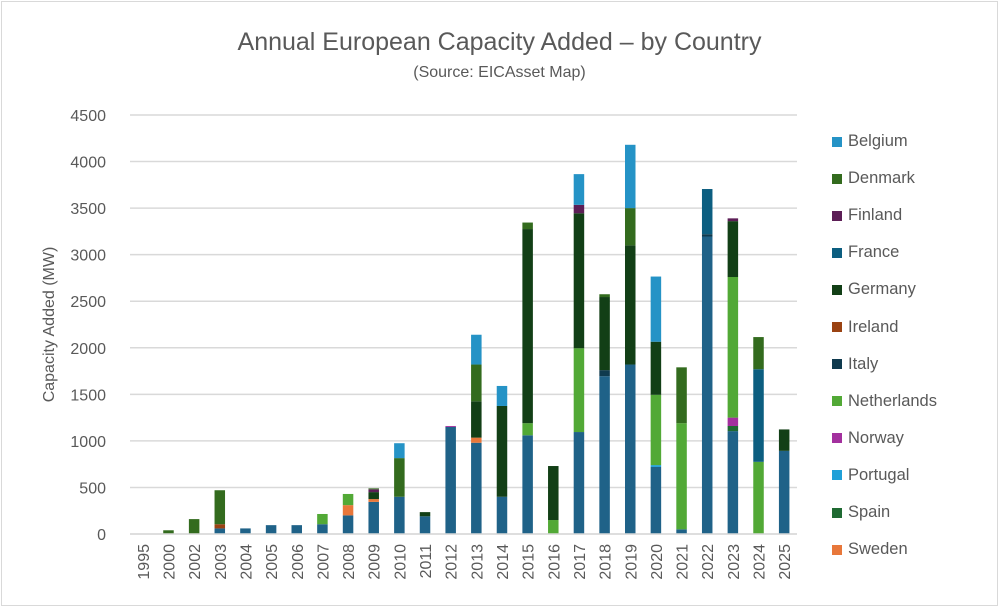  Describe the element at coordinates (476, 440) in the screenshot. I see `bar-segment-sweden-2013` at that location.